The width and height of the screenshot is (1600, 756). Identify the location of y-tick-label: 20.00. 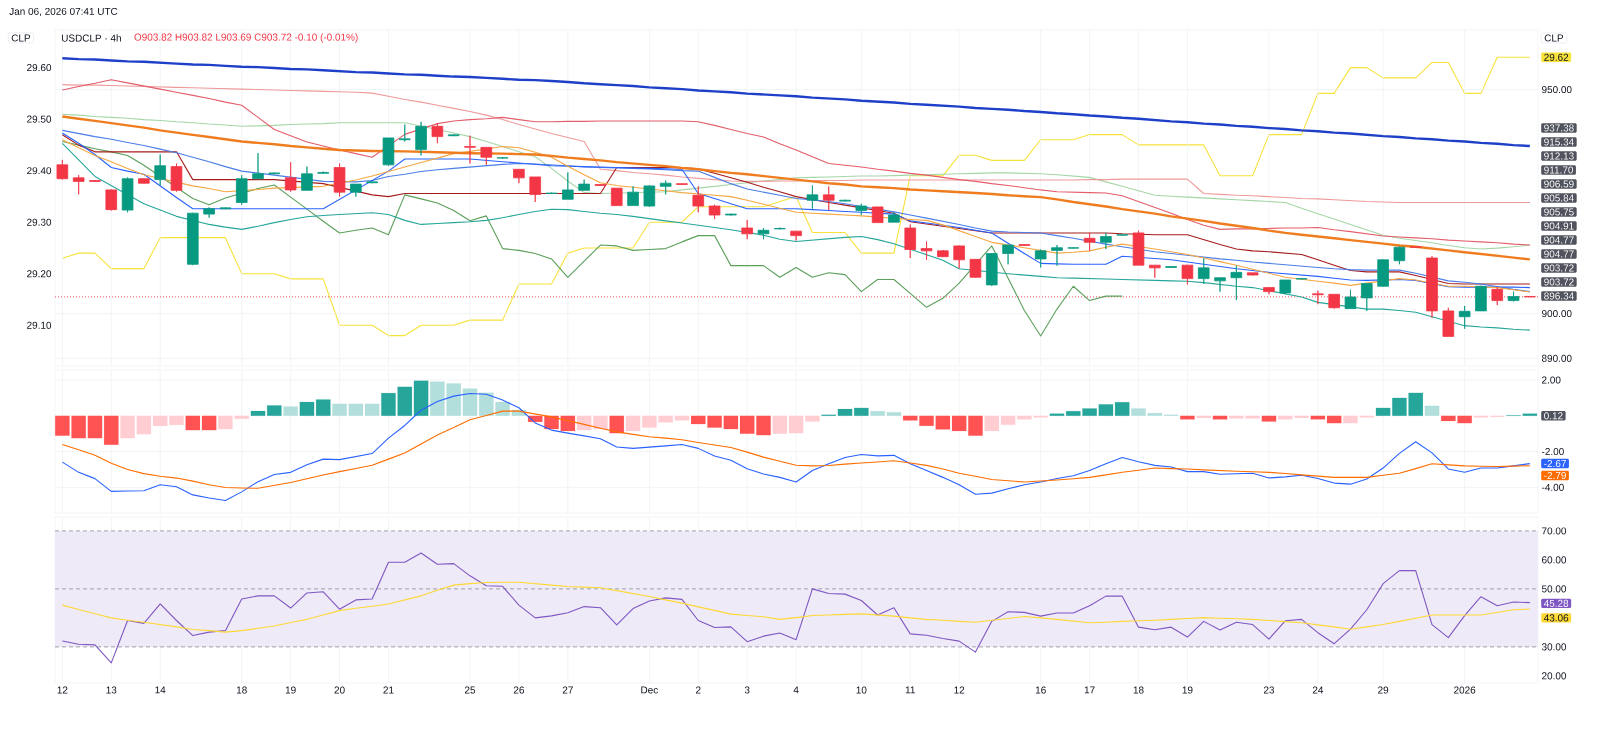
(1554, 676).